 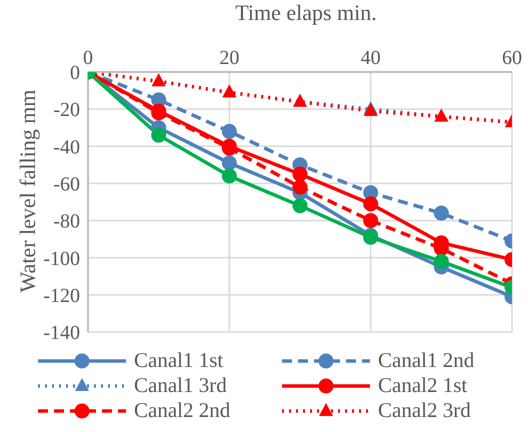 I want to click on y-tick-label: -120, so click(x=61, y=295).